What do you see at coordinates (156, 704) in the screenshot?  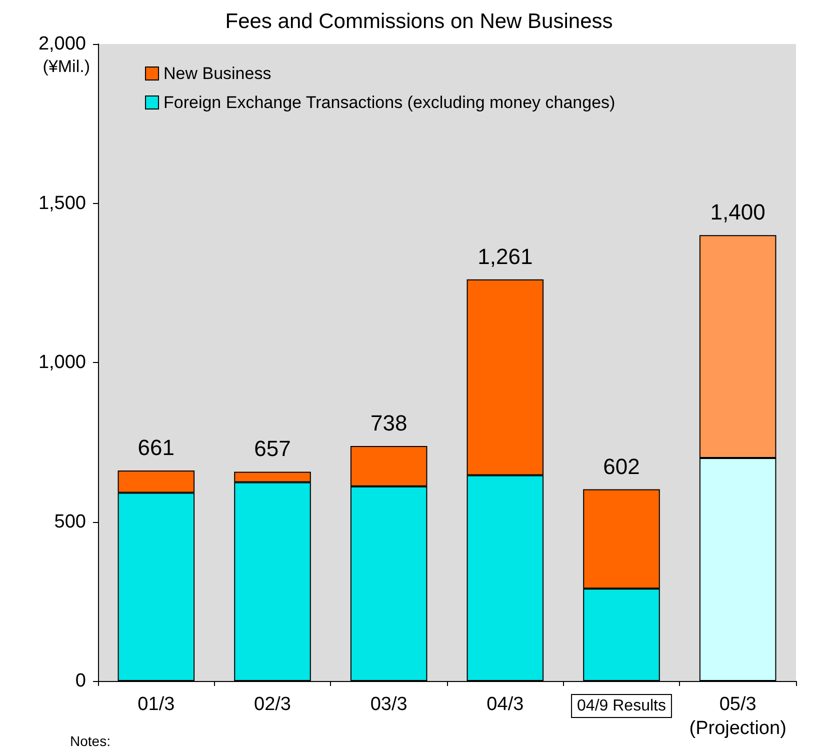 I see `x-tick-label: 01/3` at bounding box center [156, 704].